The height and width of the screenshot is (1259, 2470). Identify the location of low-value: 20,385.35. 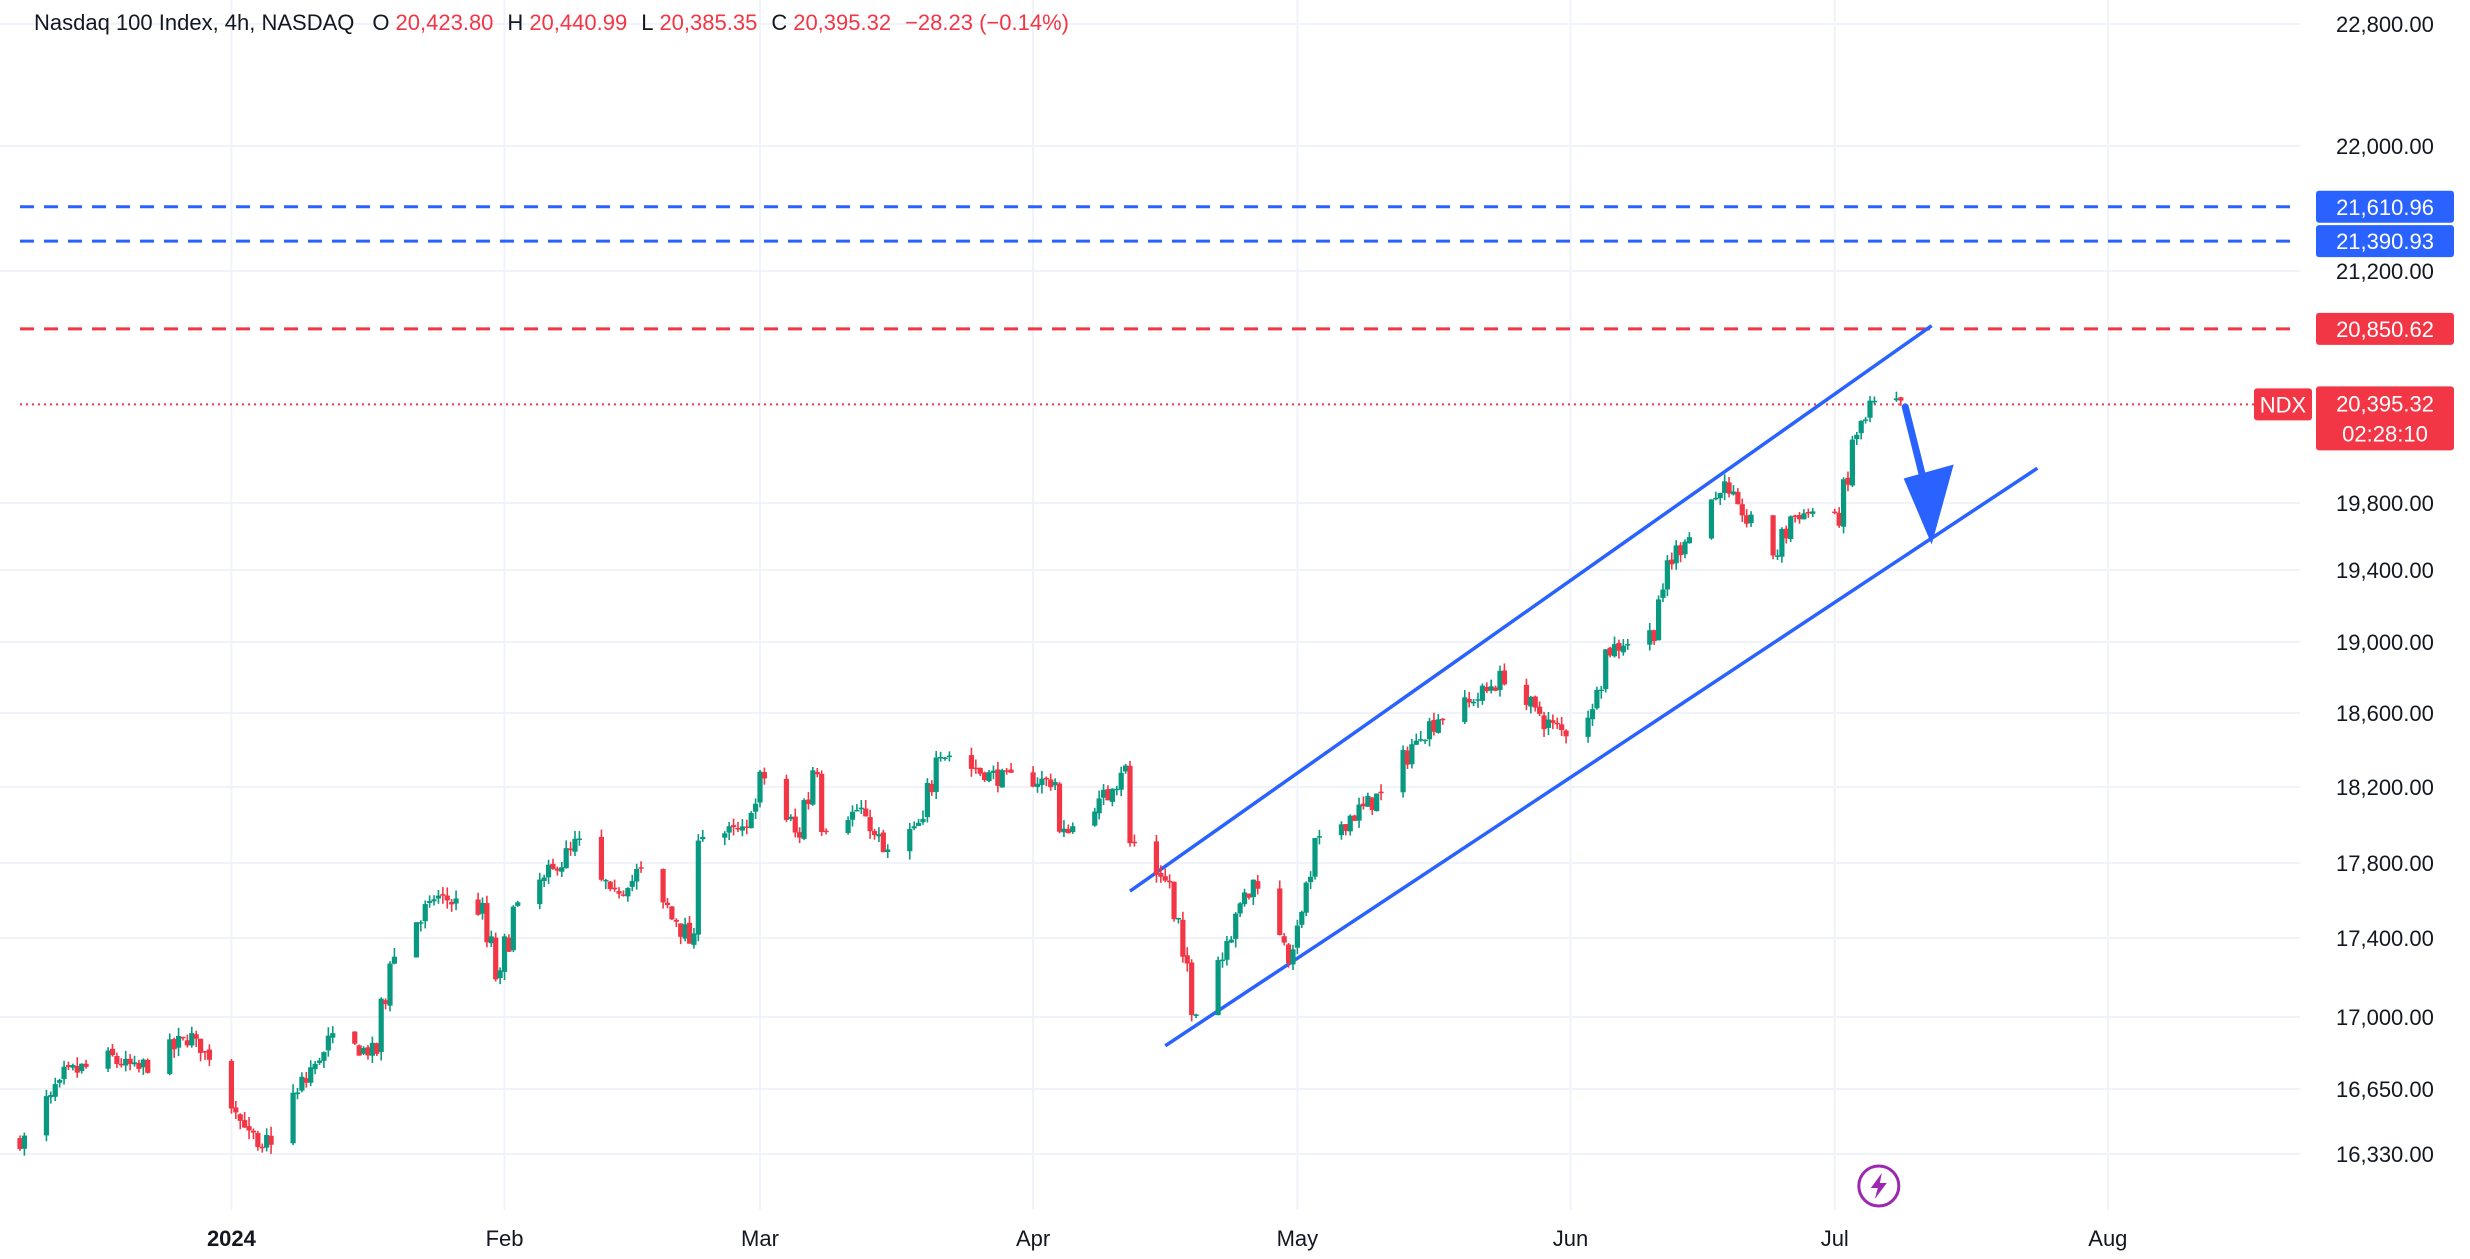
(708, 22).